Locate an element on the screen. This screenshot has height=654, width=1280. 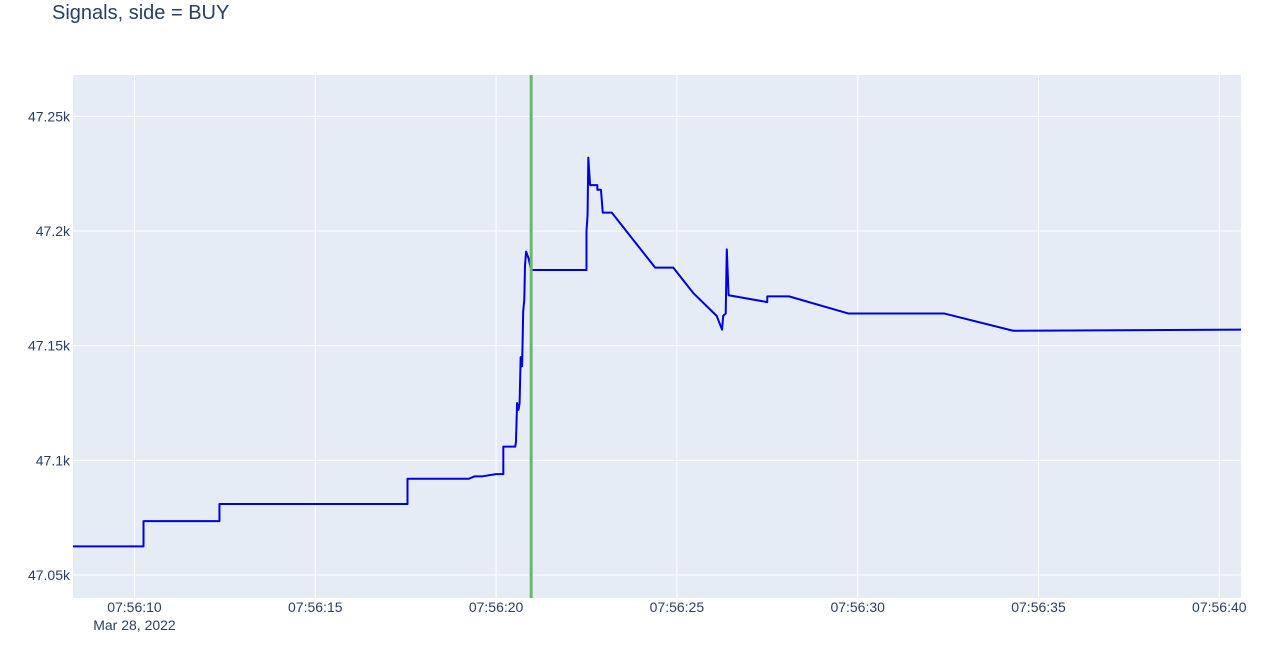
chart-title: Signals, side = BUY is located at coordinates (141, 13).